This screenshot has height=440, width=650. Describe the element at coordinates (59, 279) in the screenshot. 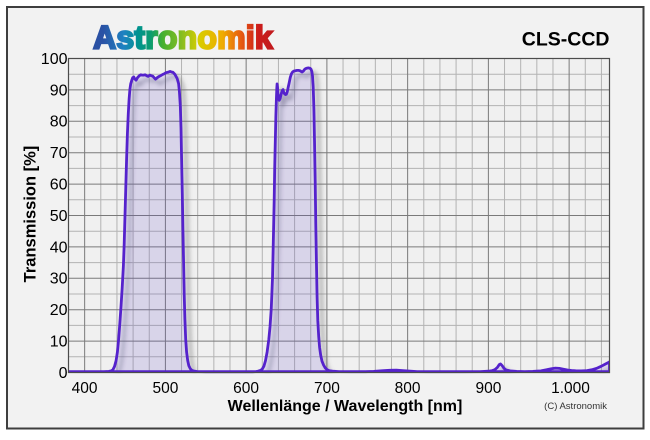

I see `svg-text: 30` at that location.